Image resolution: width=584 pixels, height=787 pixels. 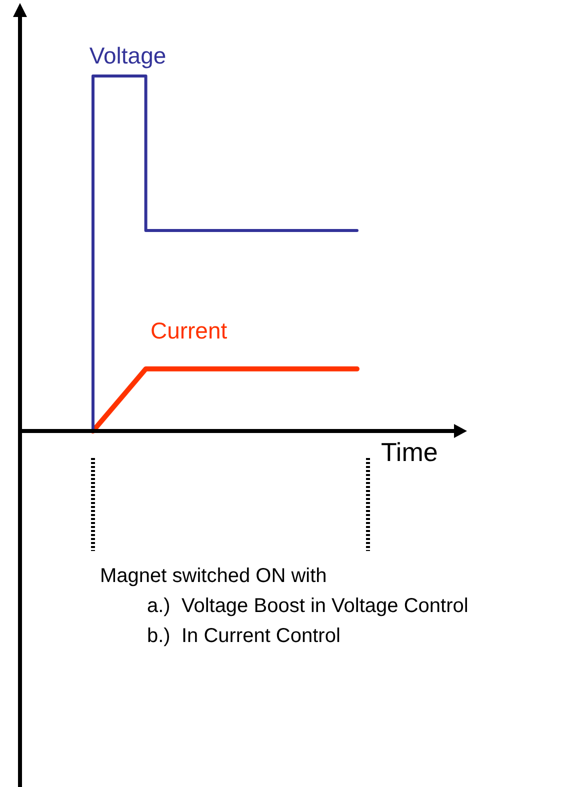 I want to click on series-label: Current, so click(x=189, y=330).